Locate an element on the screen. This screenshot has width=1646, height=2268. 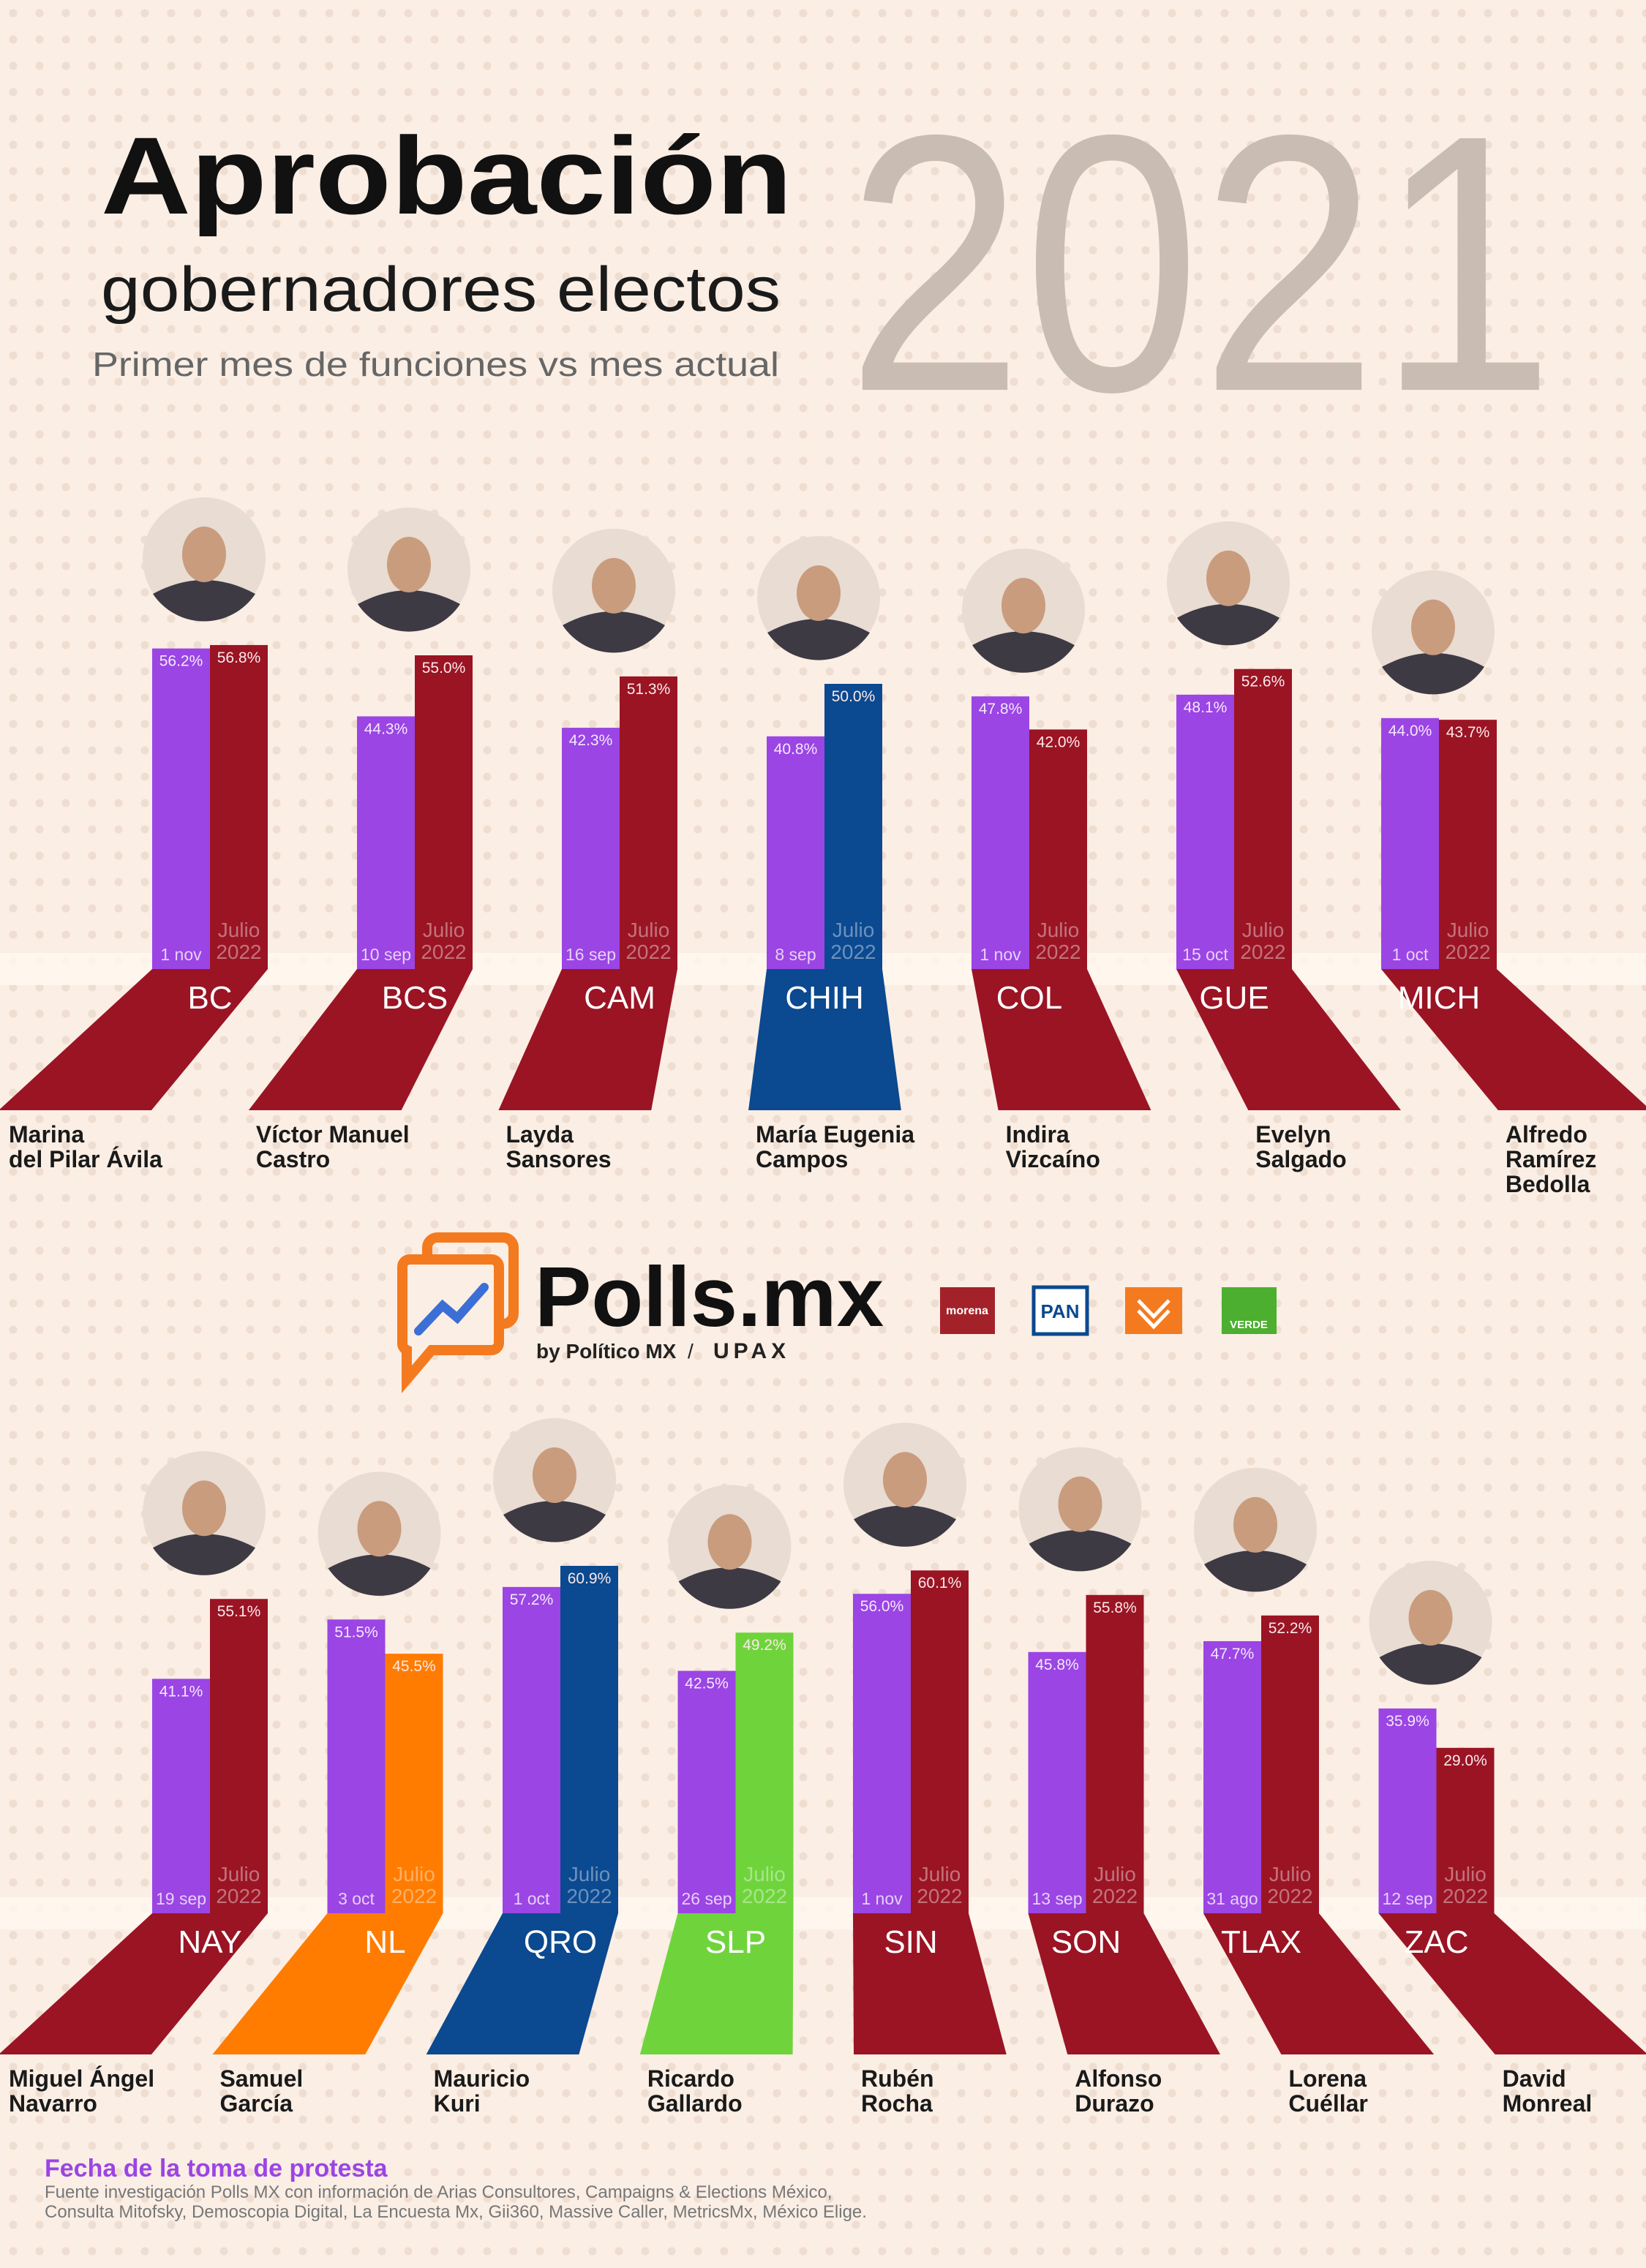
state-code: NL is located at coordinates (384, 1942).